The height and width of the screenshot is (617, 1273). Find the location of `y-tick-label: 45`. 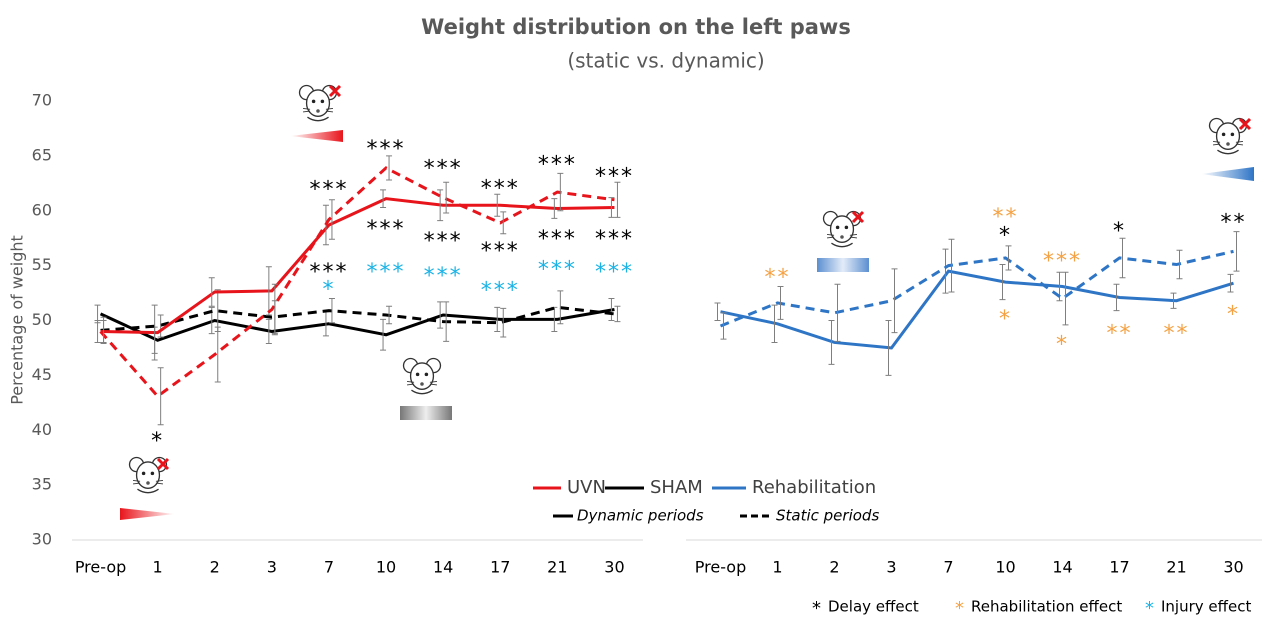

y-tick-label: 45 is located at coordinates (42, 374).